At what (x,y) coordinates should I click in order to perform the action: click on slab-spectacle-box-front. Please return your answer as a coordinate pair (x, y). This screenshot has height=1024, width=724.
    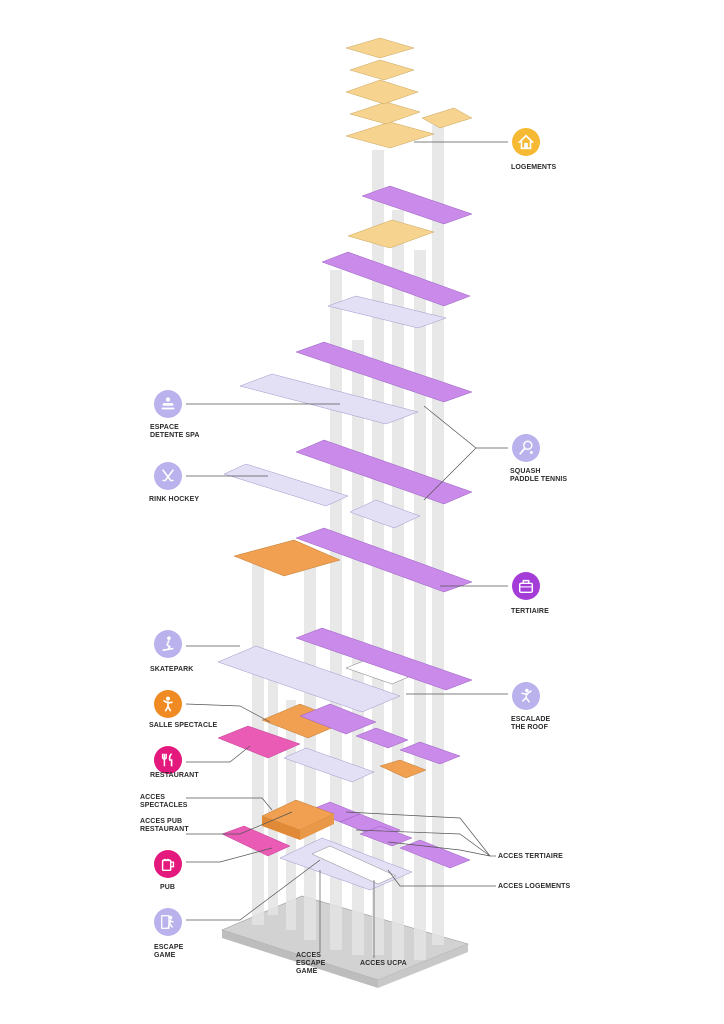
    Looking at the image, I should click on (317, 827).